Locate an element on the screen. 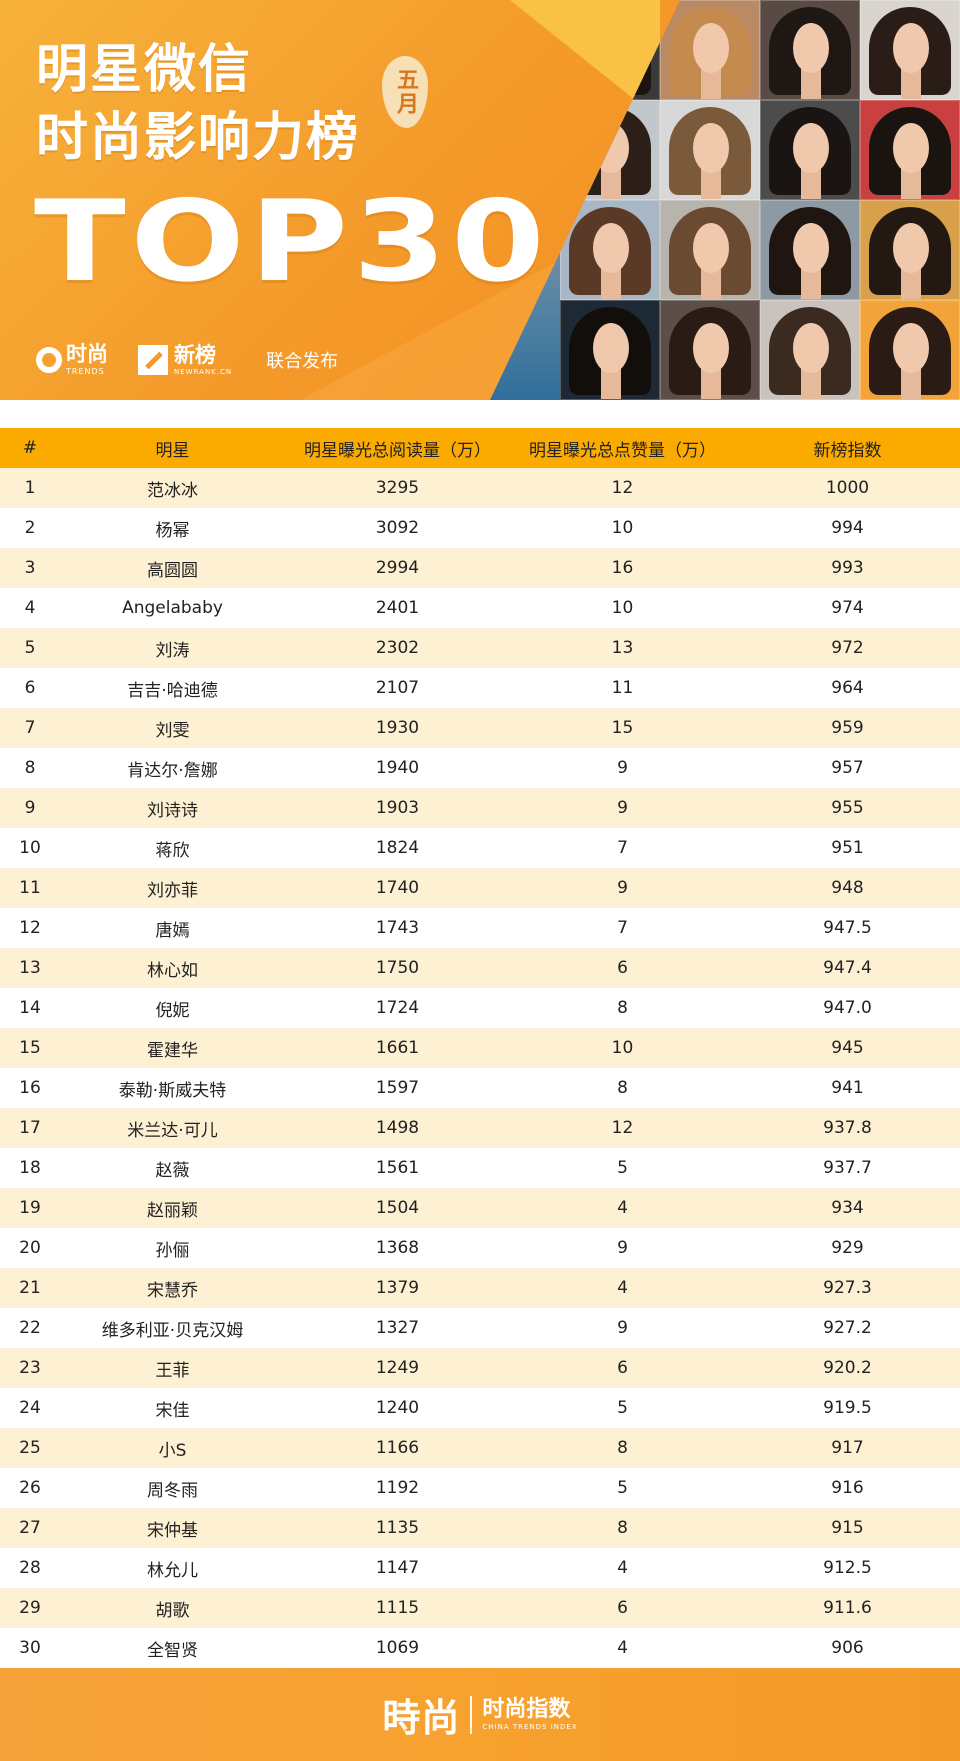 This screenshot has width=960, height=1761. column-header: 明星 is located at coordinates (172, 448).